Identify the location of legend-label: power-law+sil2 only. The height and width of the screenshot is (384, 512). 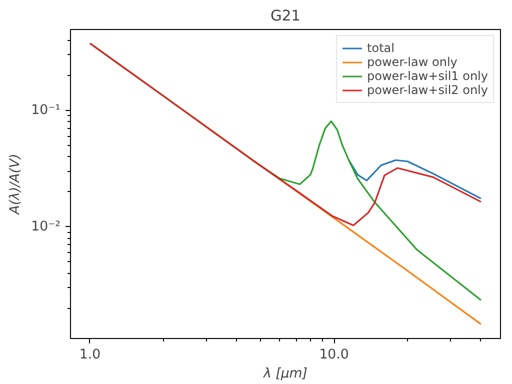
(427, 90).